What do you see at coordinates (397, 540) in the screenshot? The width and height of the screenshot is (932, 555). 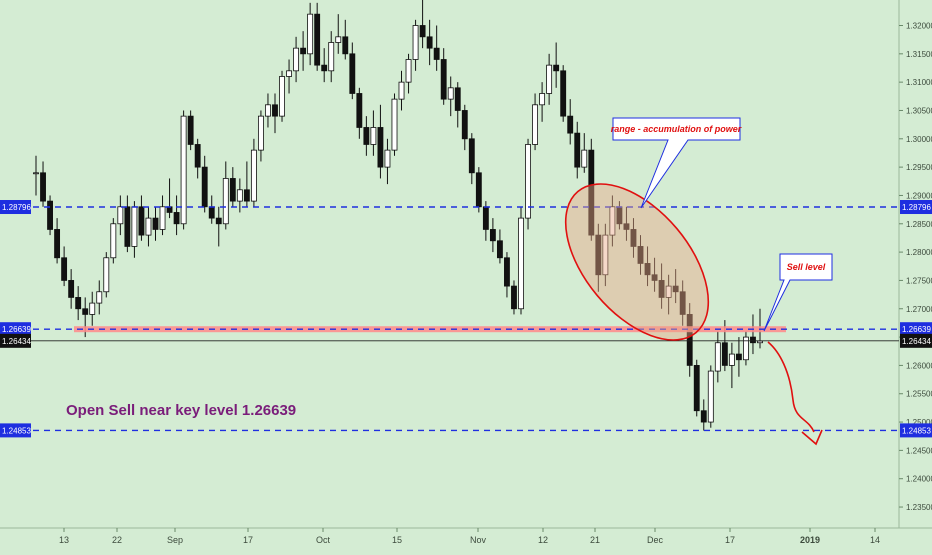 I see `x-tick-label: 15` at bounding box center [397, 540].